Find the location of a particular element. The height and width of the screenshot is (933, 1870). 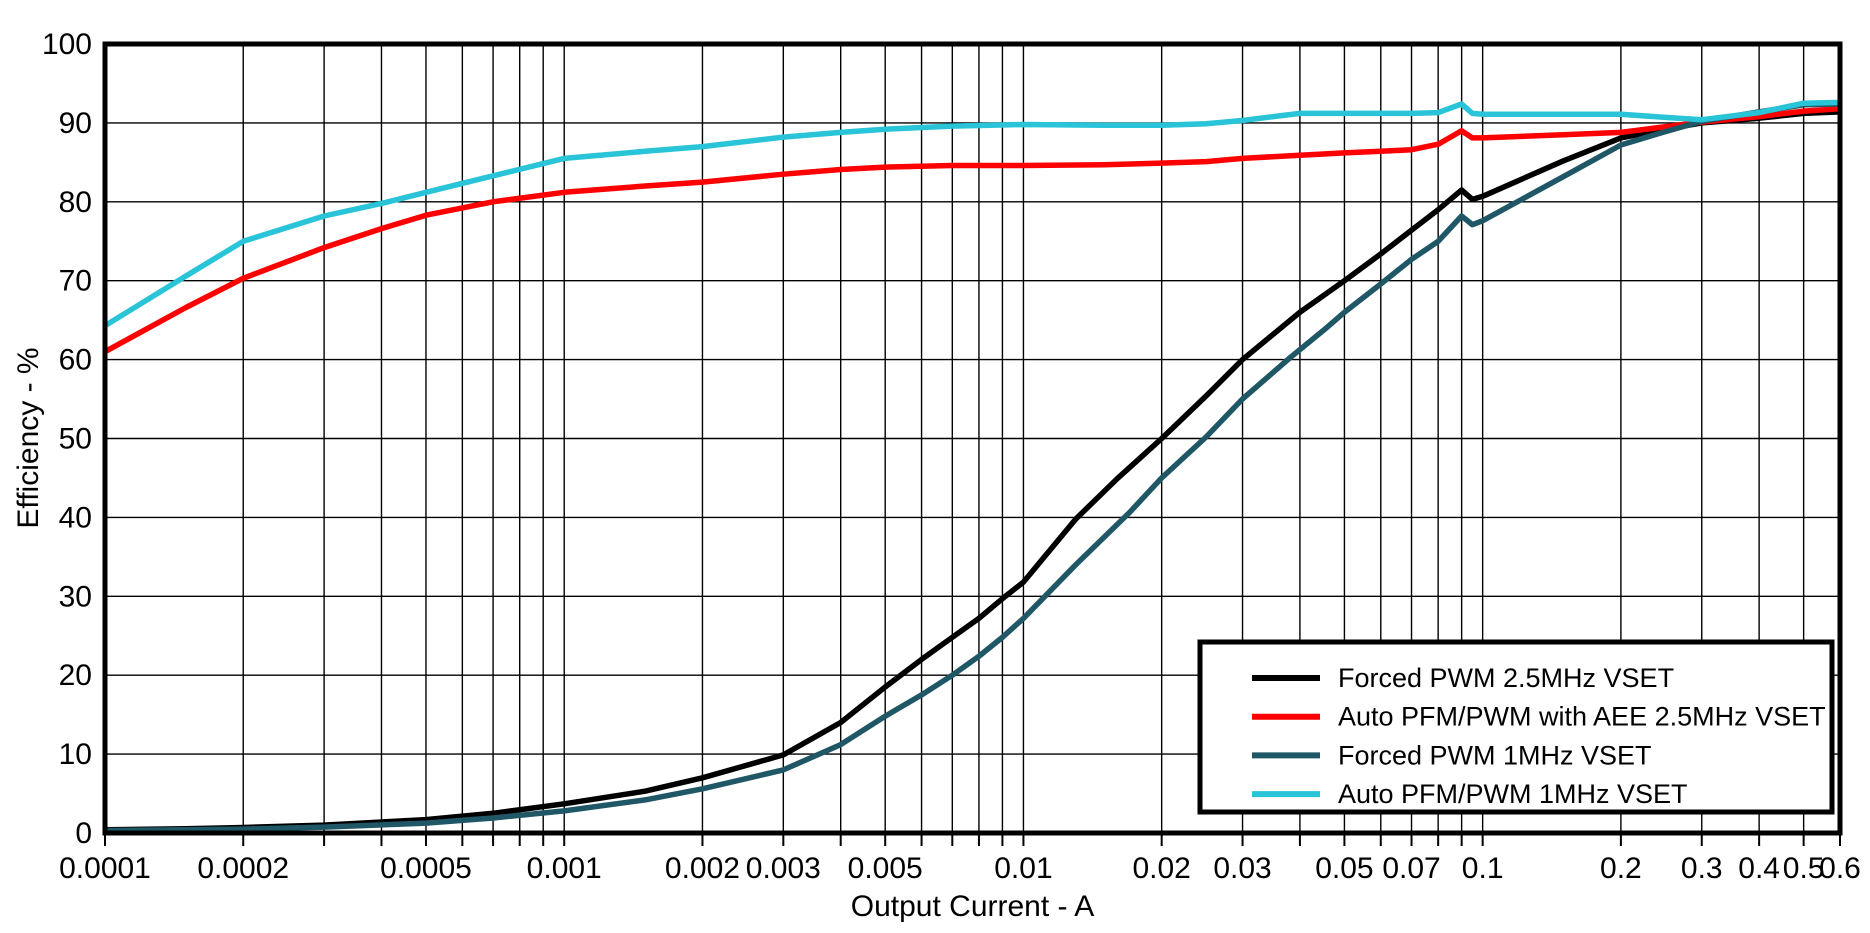

x-tick-label: 0.2 is located at coordinates (1621, 868).